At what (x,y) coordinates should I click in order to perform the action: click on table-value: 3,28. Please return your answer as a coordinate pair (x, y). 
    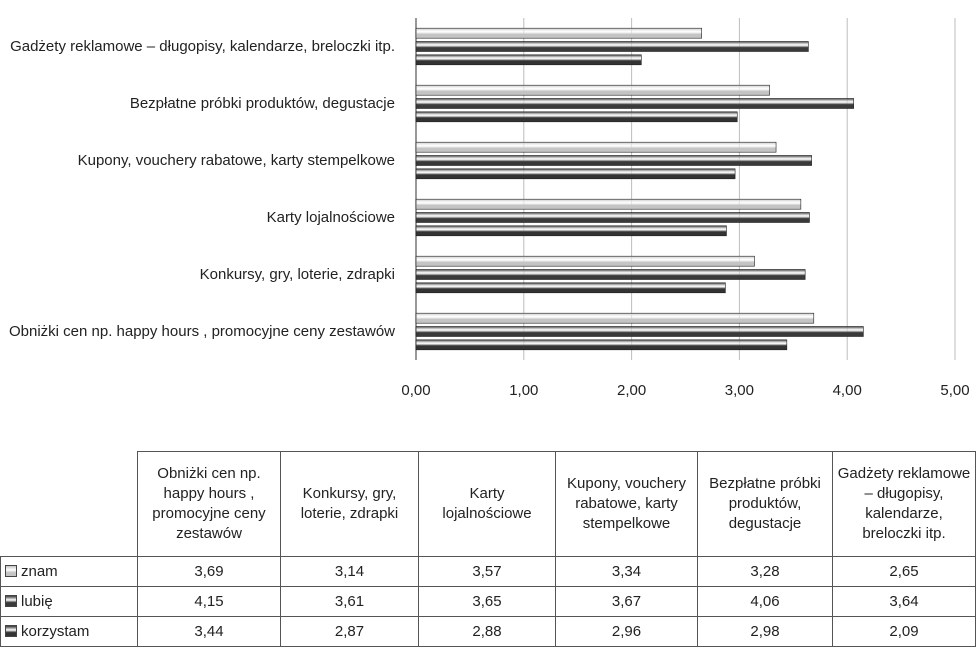
    Looking at the image, I should click on (765, 571).